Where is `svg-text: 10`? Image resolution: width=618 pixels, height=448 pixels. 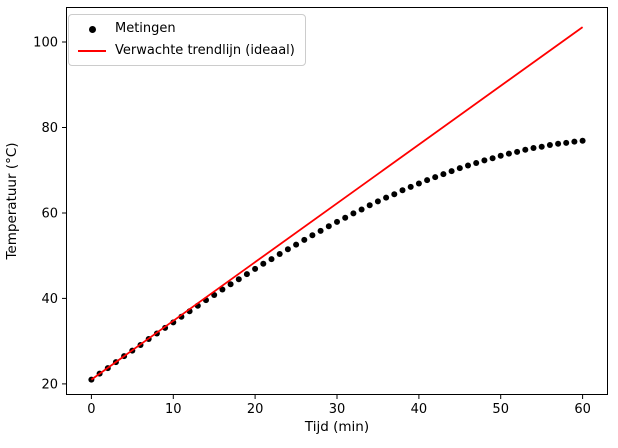
svg-text: 10 is located at coordinates (173, 409).